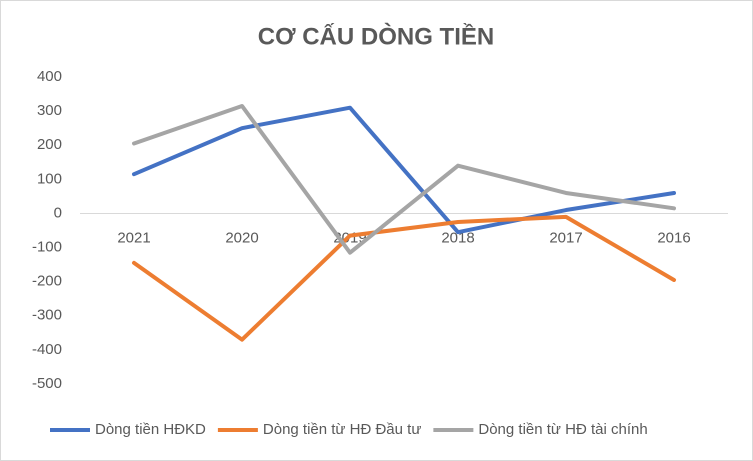 Image resolution: width=753 pixels, height=461 pixels. Describe the element at coordinates (47, 315) in the screenshot. I see `y-tick-label: -300` at that location.